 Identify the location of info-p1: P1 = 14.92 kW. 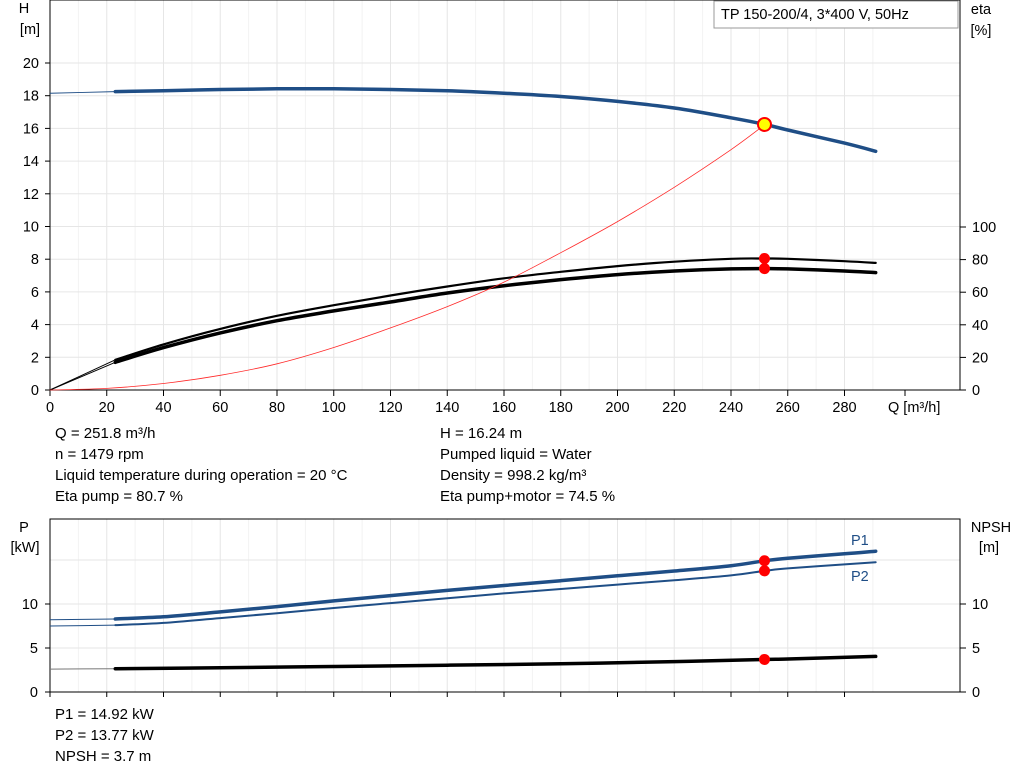
(104, 714).